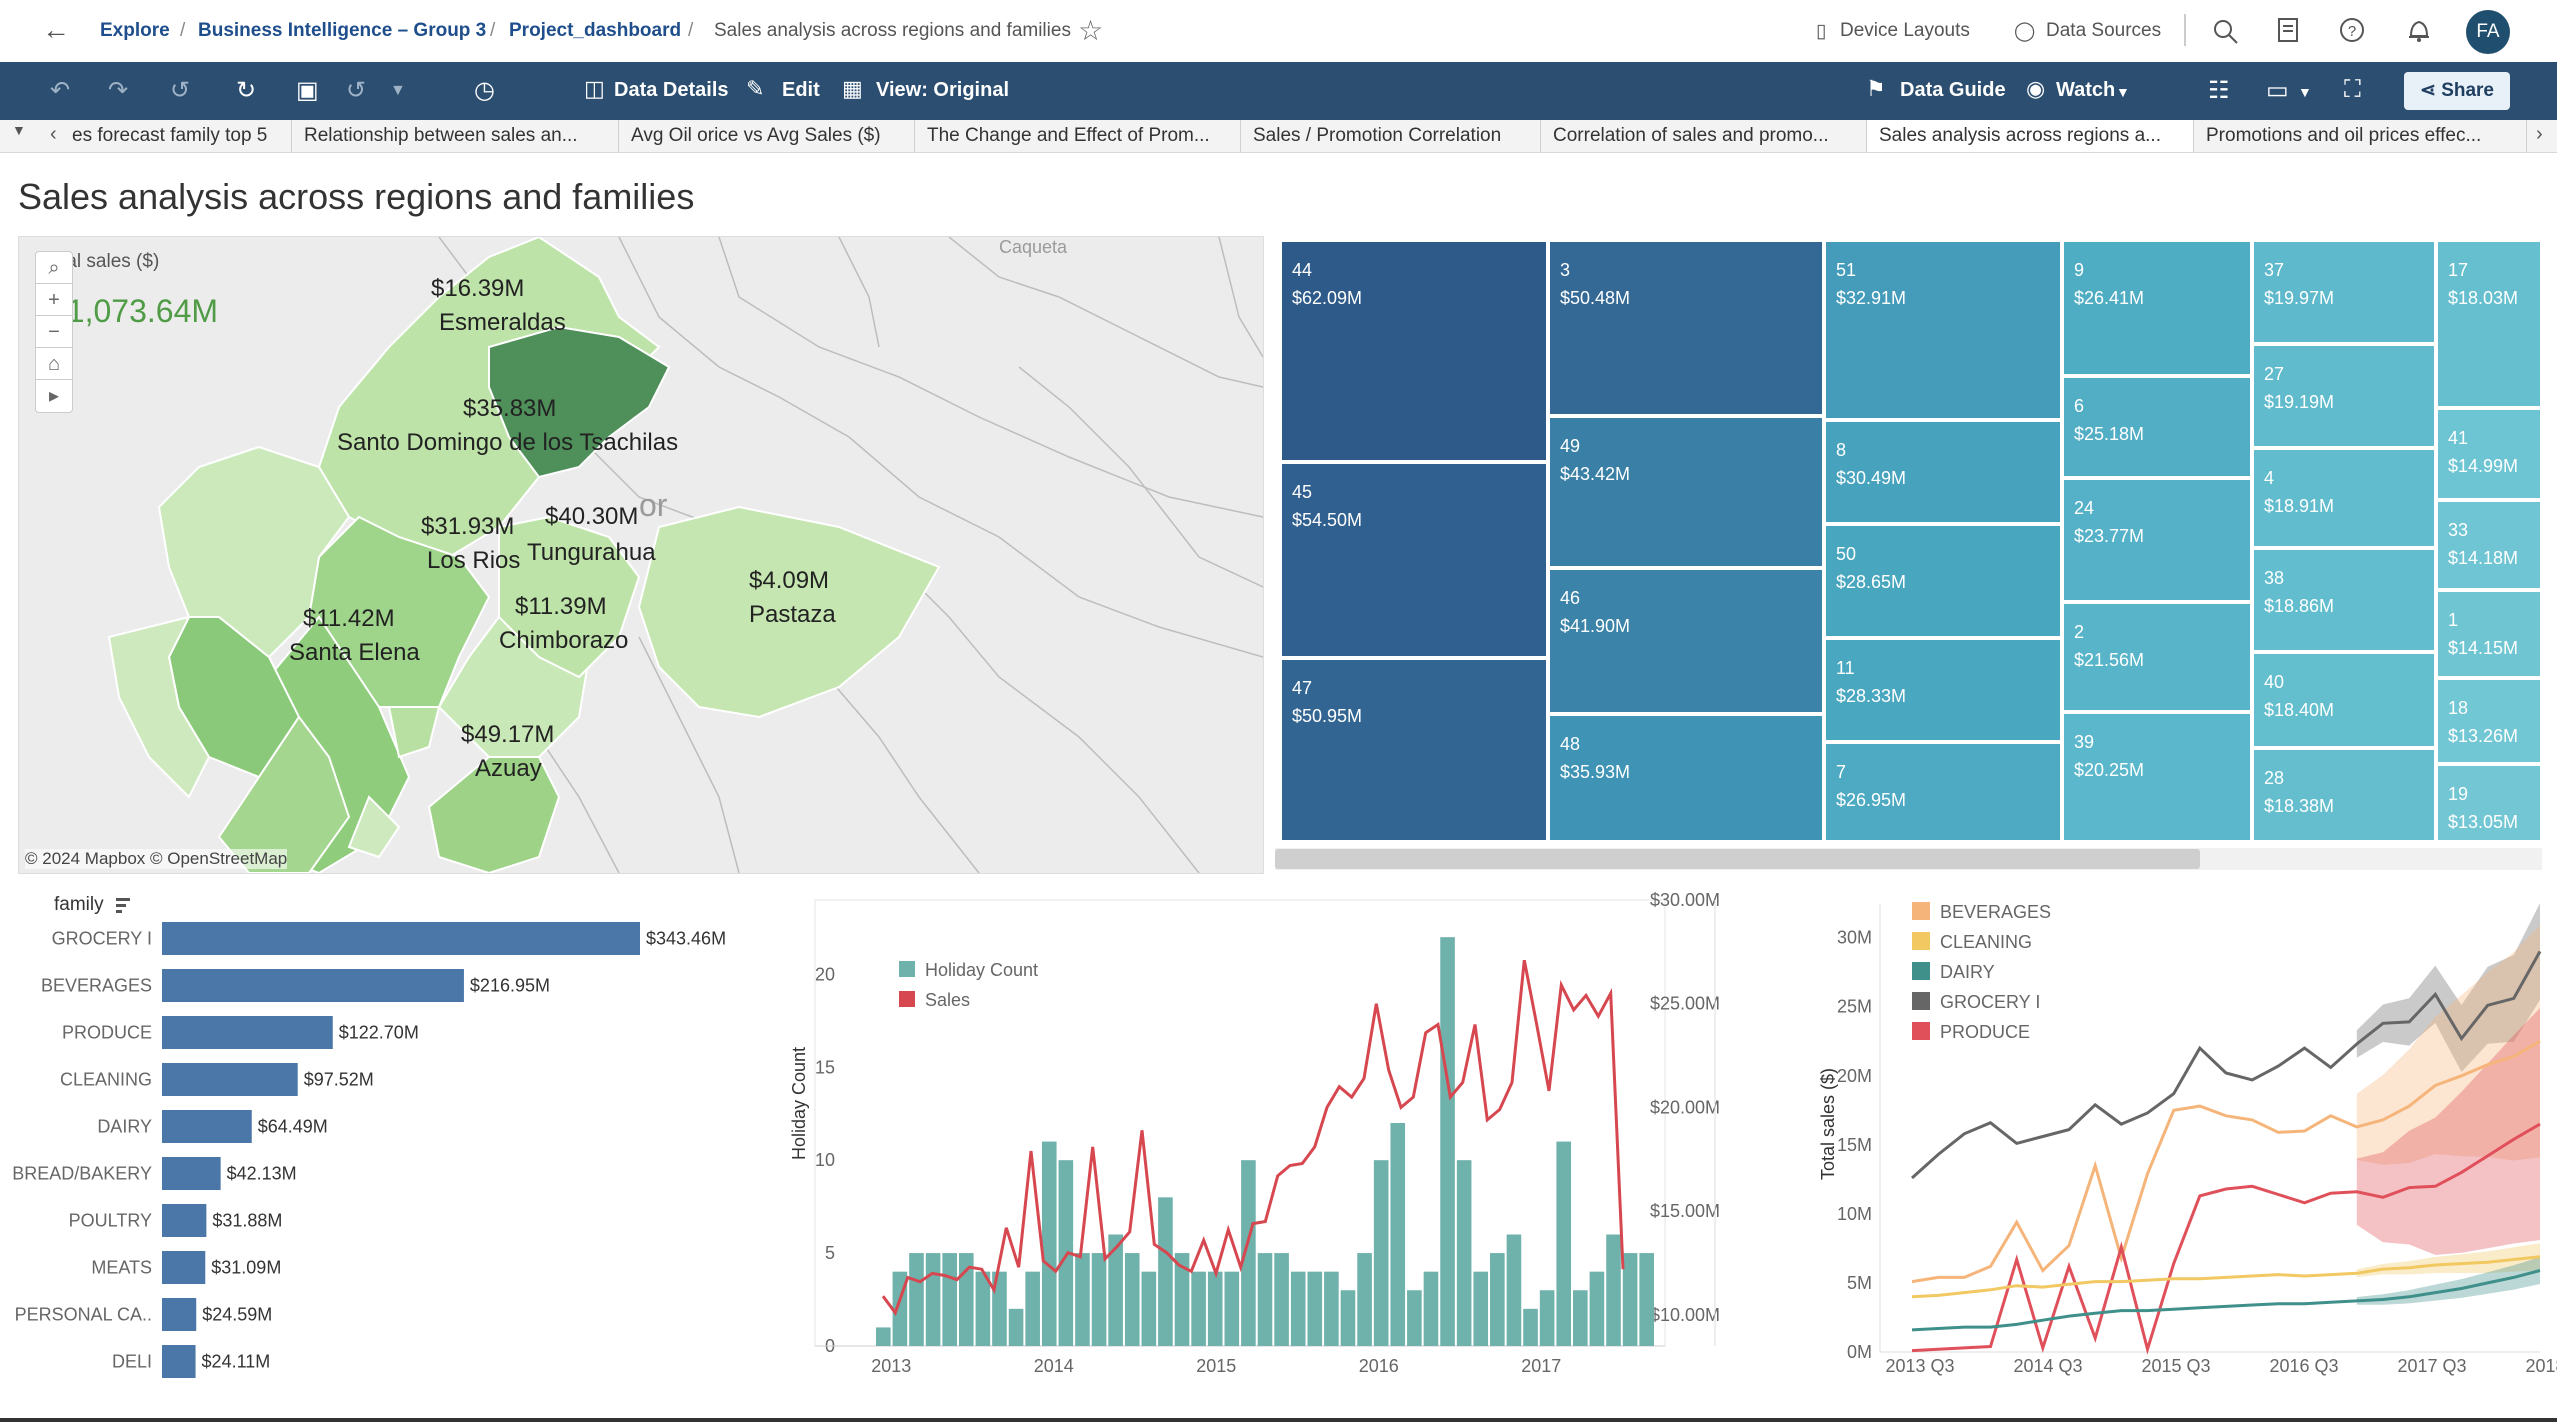 The image size is (2557, 1422). Describe the element at coordinates (942, 90) in the screenshot. I see `view-original-button: View: Original` at that location.